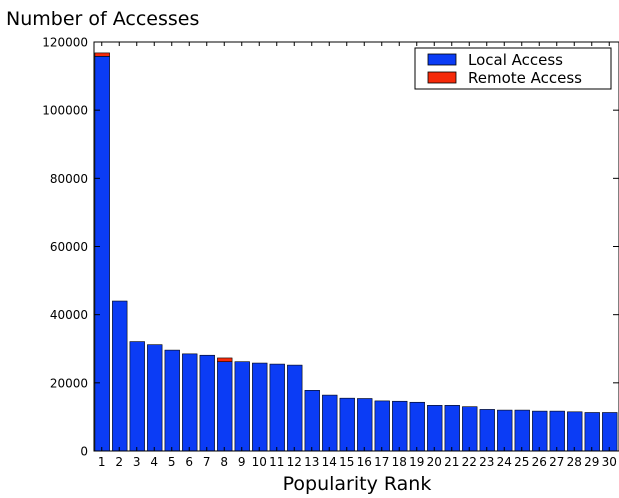 This screenshot has height=498, width=619. Describe the element at coordinates (521, 462) in the screenshot. I see `x-tick-label: 25` at that location.